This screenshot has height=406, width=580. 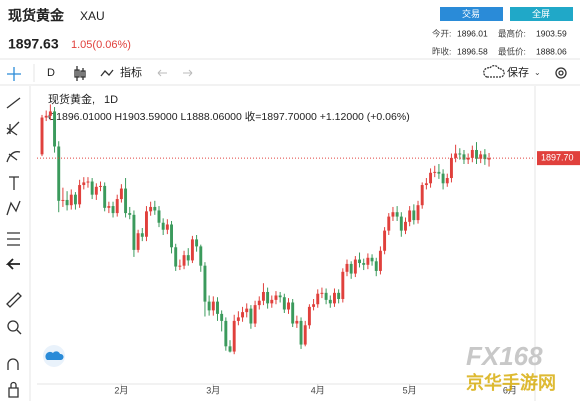 I want to click on ruler-tool, so click(x=14, y=300).